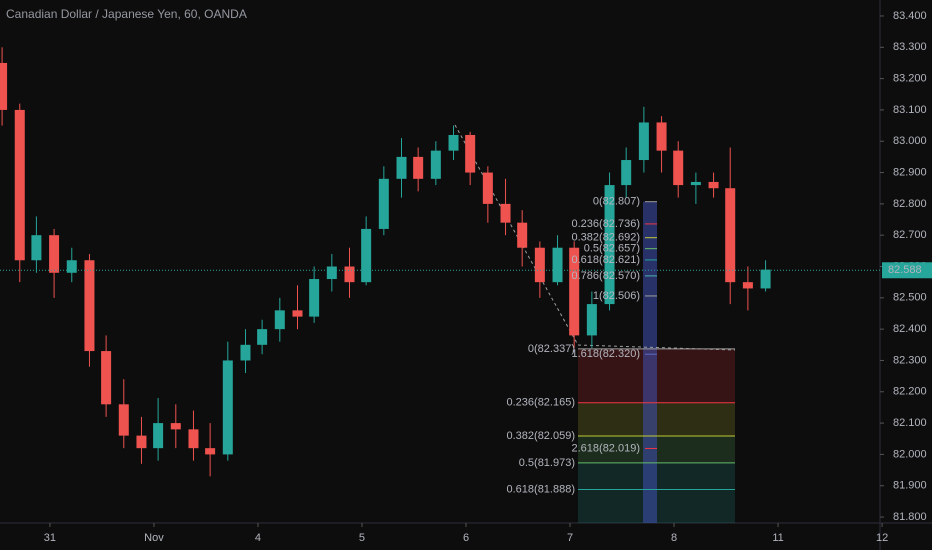  Describe the element at coordinates (606, 448) in the screenshot. I see `fib-label: 2.618(82.019)` at that location.